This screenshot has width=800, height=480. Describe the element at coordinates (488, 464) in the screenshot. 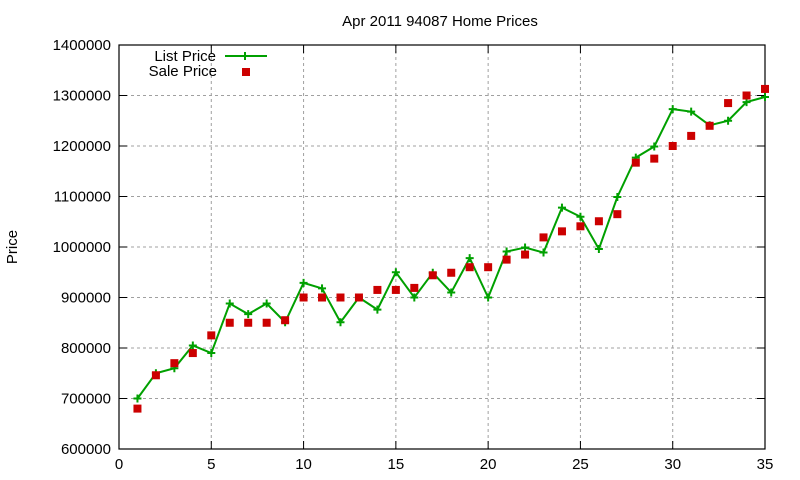

I see `x-tick-label: 20` at that location.